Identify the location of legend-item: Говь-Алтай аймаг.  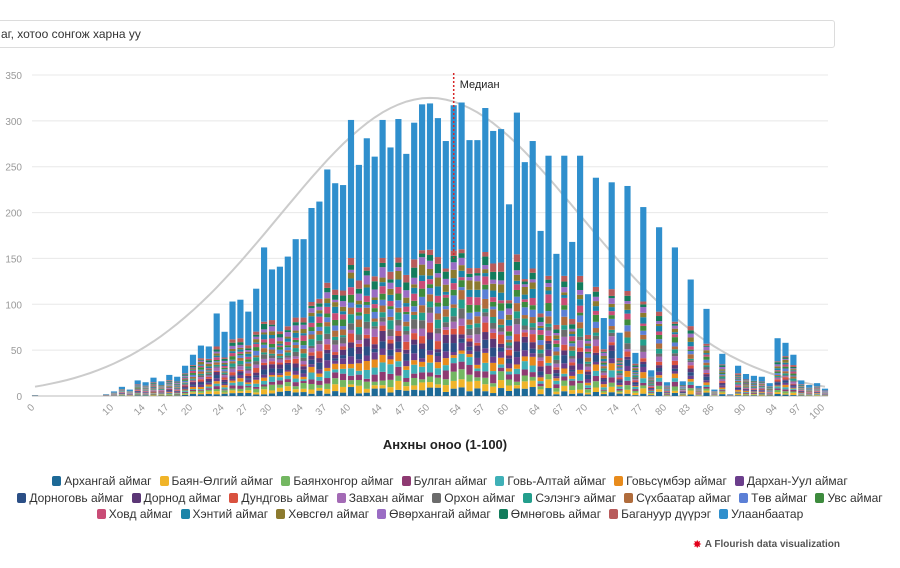
(550, 481).